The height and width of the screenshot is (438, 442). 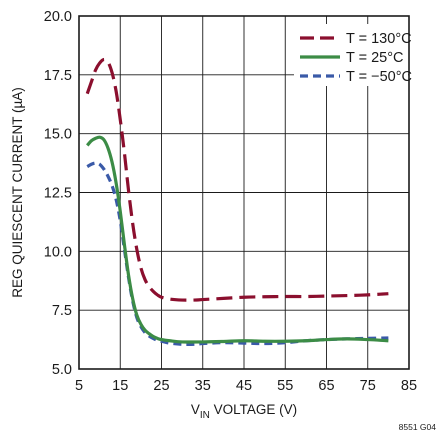 I want to click on y-axis-ticks: 5.0 7.5 10.0 12.5 15.0 17.5 20.0, so click(x=58, y=193).